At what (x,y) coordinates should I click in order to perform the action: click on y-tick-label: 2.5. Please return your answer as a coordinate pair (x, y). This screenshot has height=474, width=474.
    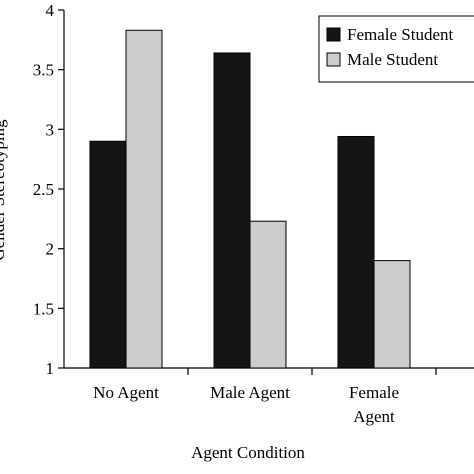
    Looking at the image, I should click on (43, 189).